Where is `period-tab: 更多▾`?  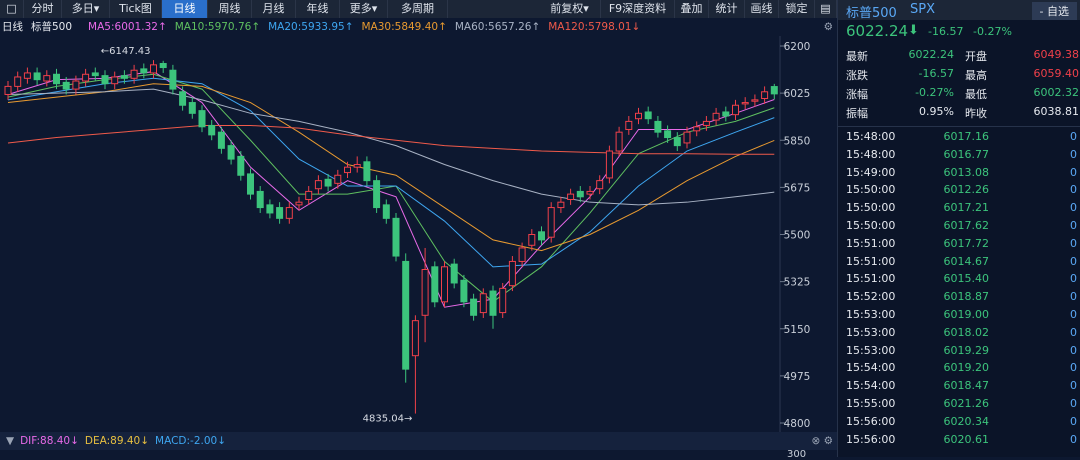
period-tab: 更多▾ is located at coordinates (364, 9).